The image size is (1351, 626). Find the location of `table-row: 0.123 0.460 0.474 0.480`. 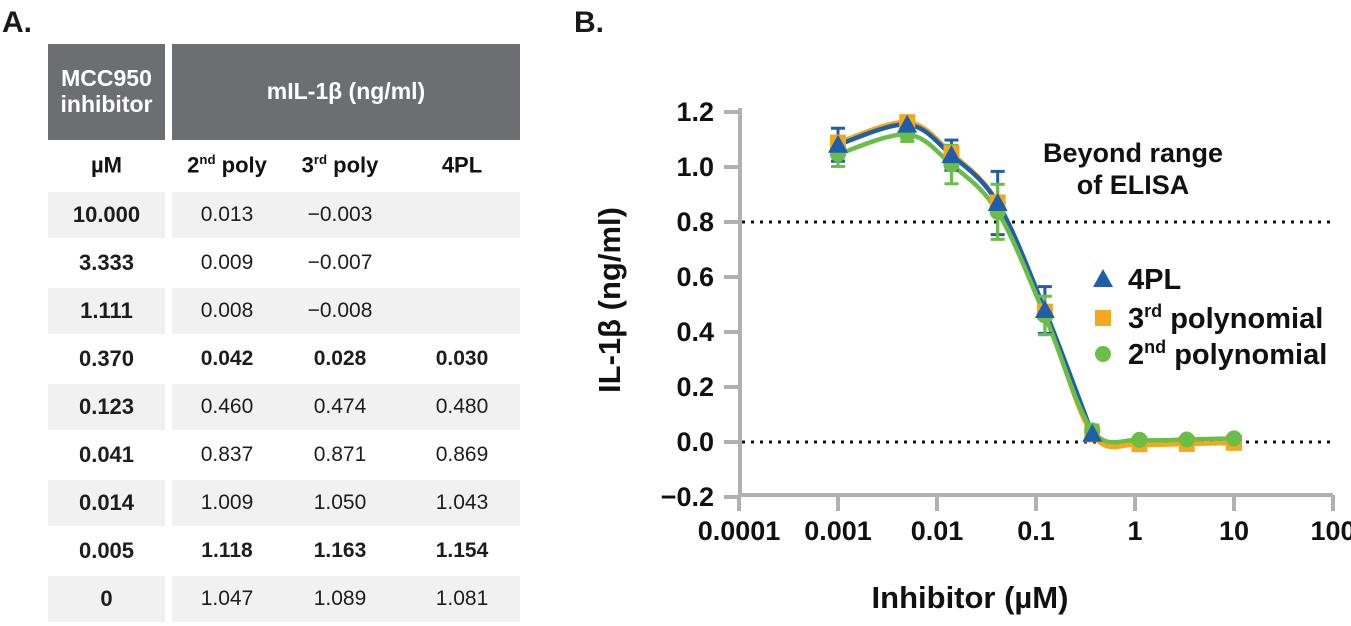

table-row: 0.123 0.460 0.474 0.480 is located at coordinates (284, 407).